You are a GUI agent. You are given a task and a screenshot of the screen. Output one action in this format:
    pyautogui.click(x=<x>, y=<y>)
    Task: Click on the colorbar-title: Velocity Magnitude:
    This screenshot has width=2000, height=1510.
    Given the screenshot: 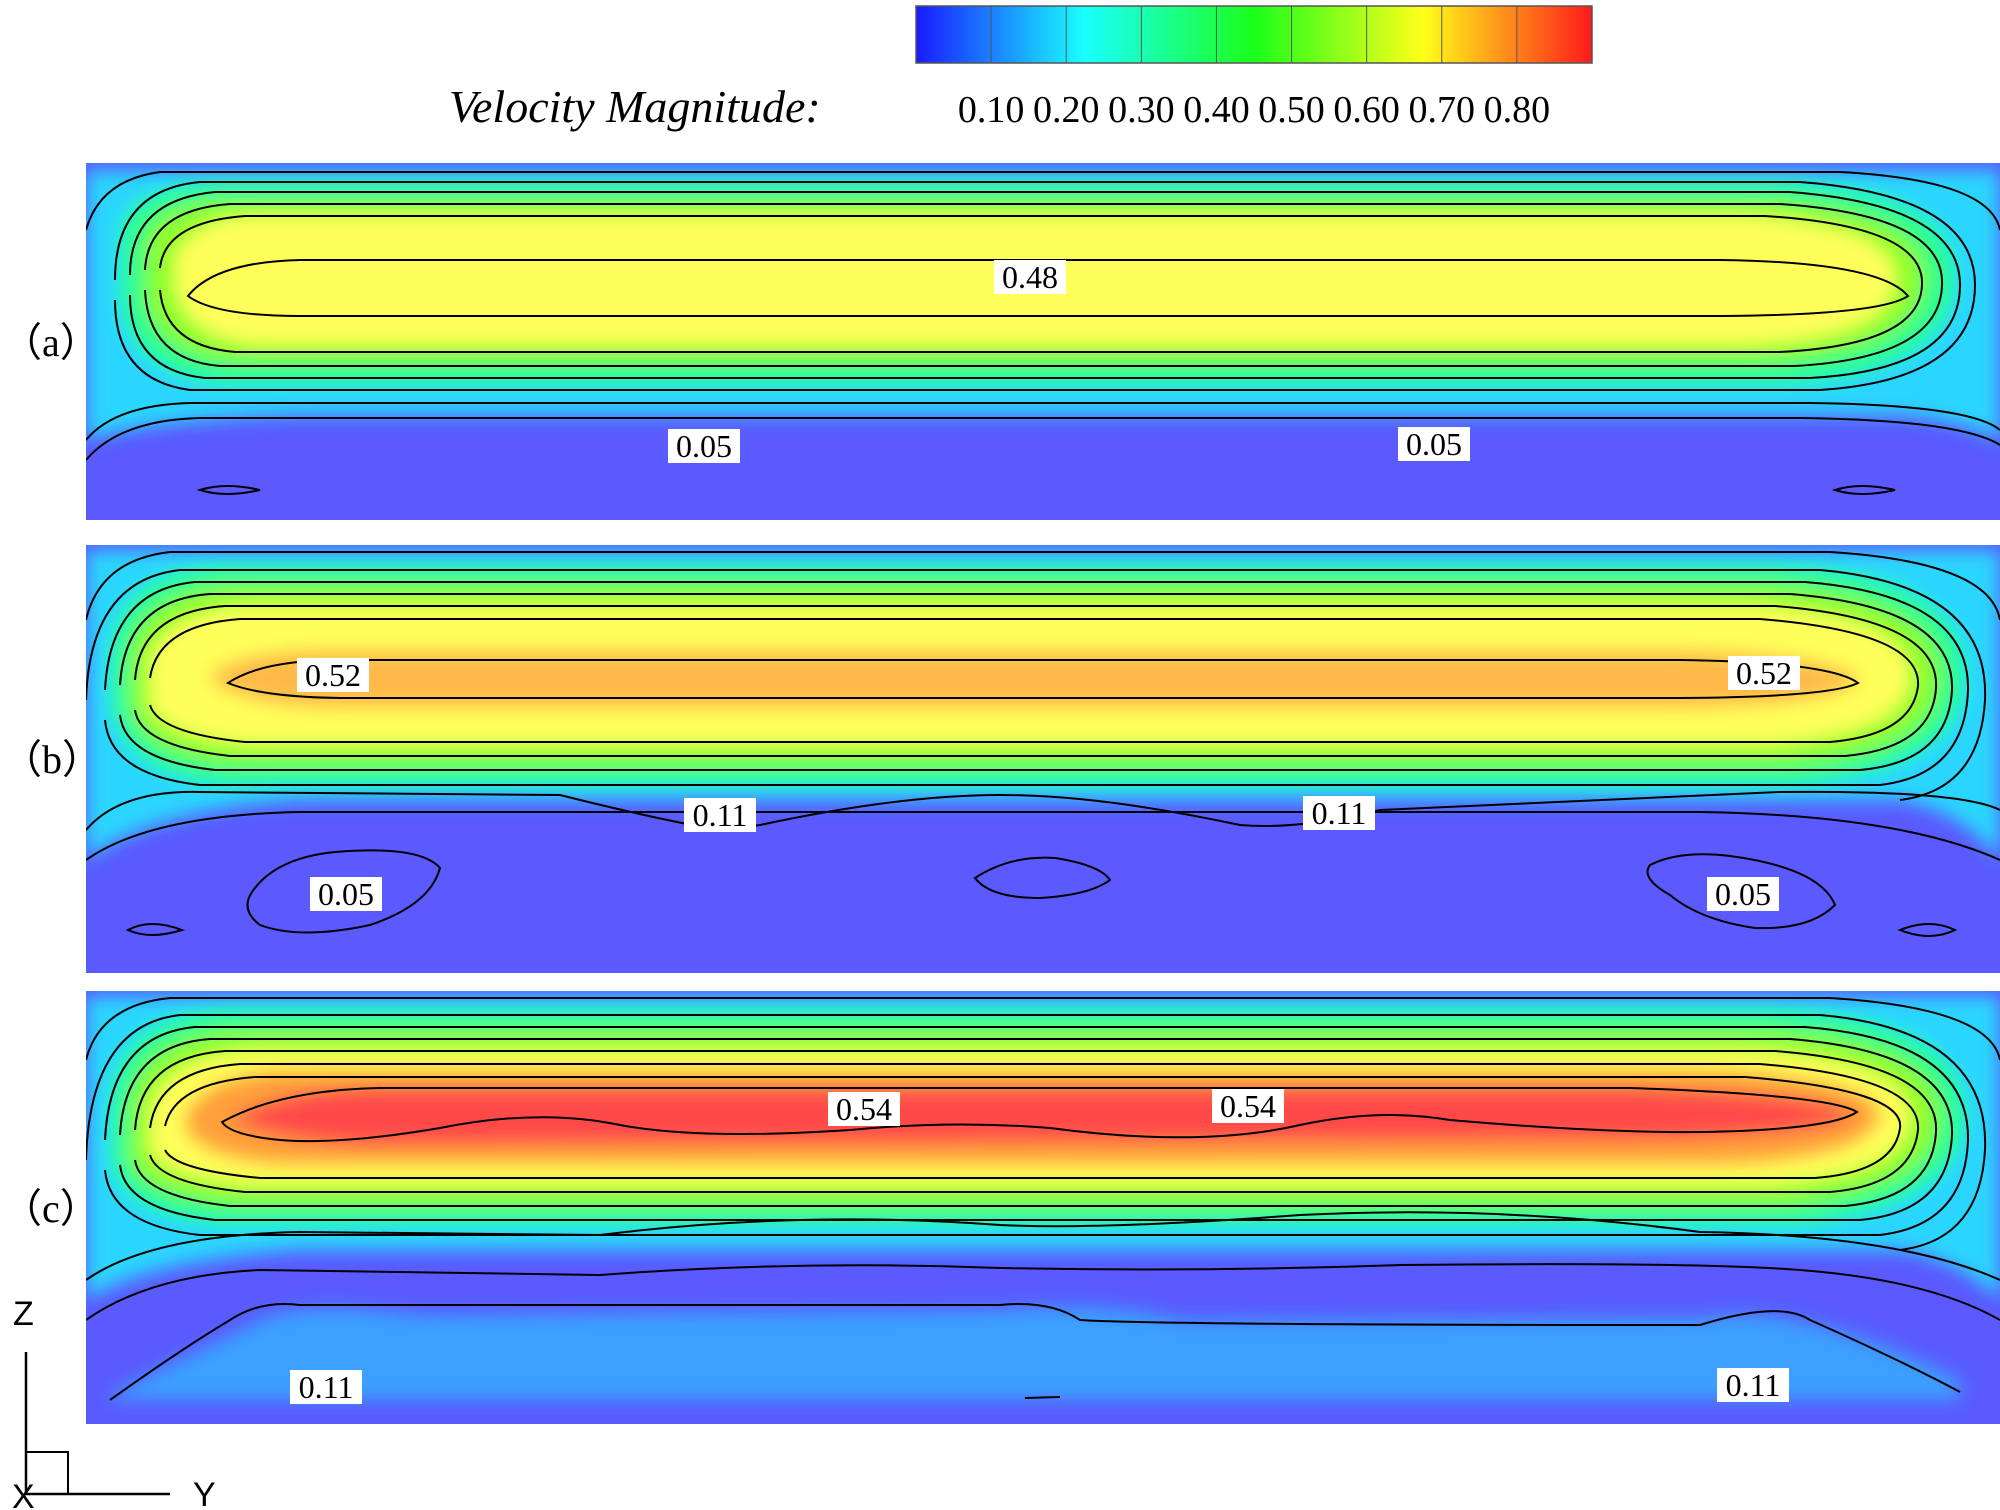 What is the action you would take?
    pyautogui.click(x=635, y=106)
    